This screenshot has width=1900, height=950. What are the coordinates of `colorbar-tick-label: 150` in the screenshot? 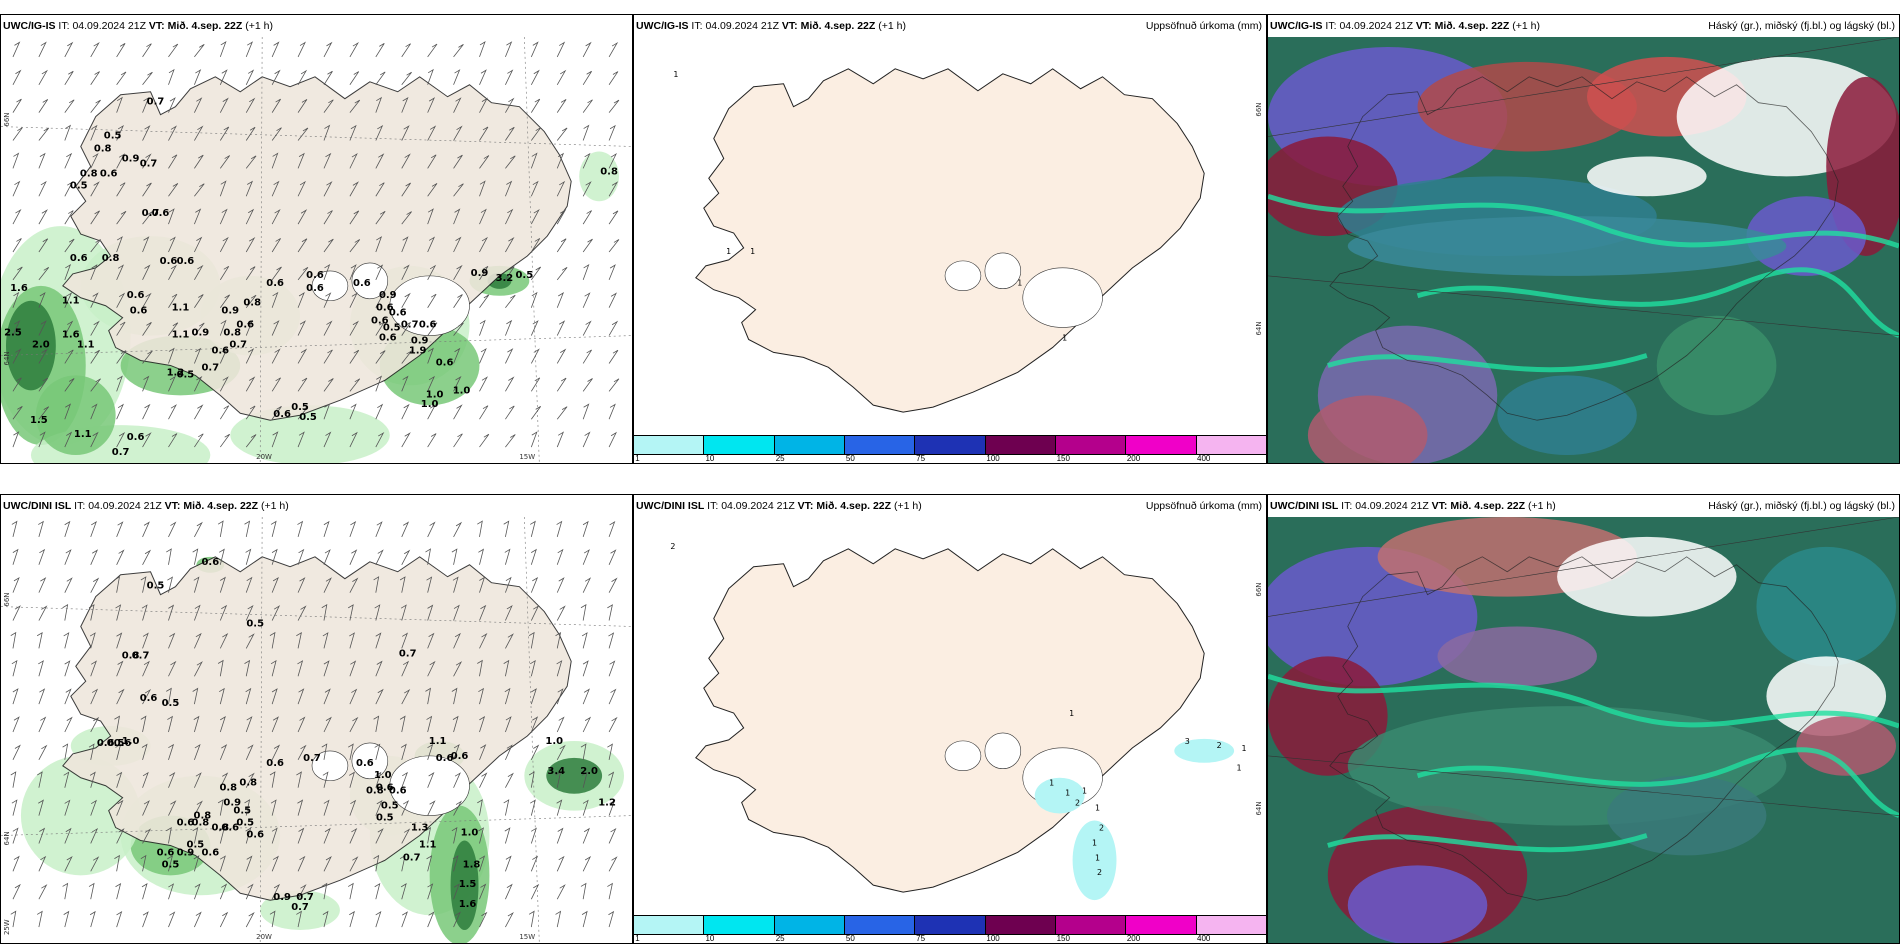 It's located at (1063, 458).